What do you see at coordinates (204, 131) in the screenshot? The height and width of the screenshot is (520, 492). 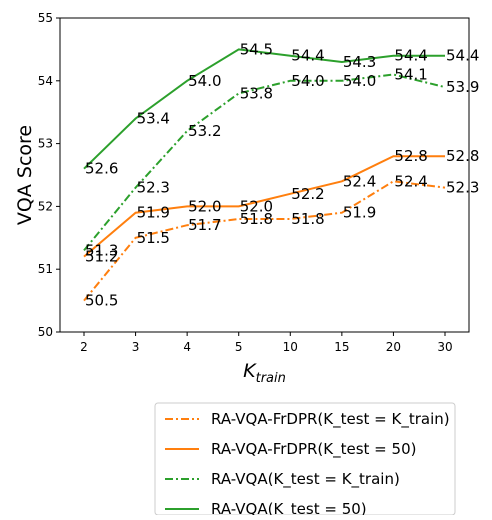 I see `data-label: 53.2` at bounding box center [204, 131].